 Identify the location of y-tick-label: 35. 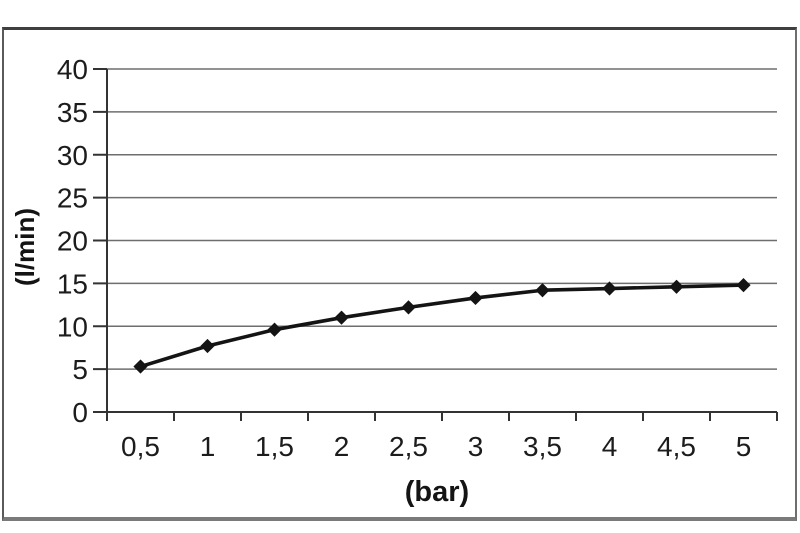
(72, 112).